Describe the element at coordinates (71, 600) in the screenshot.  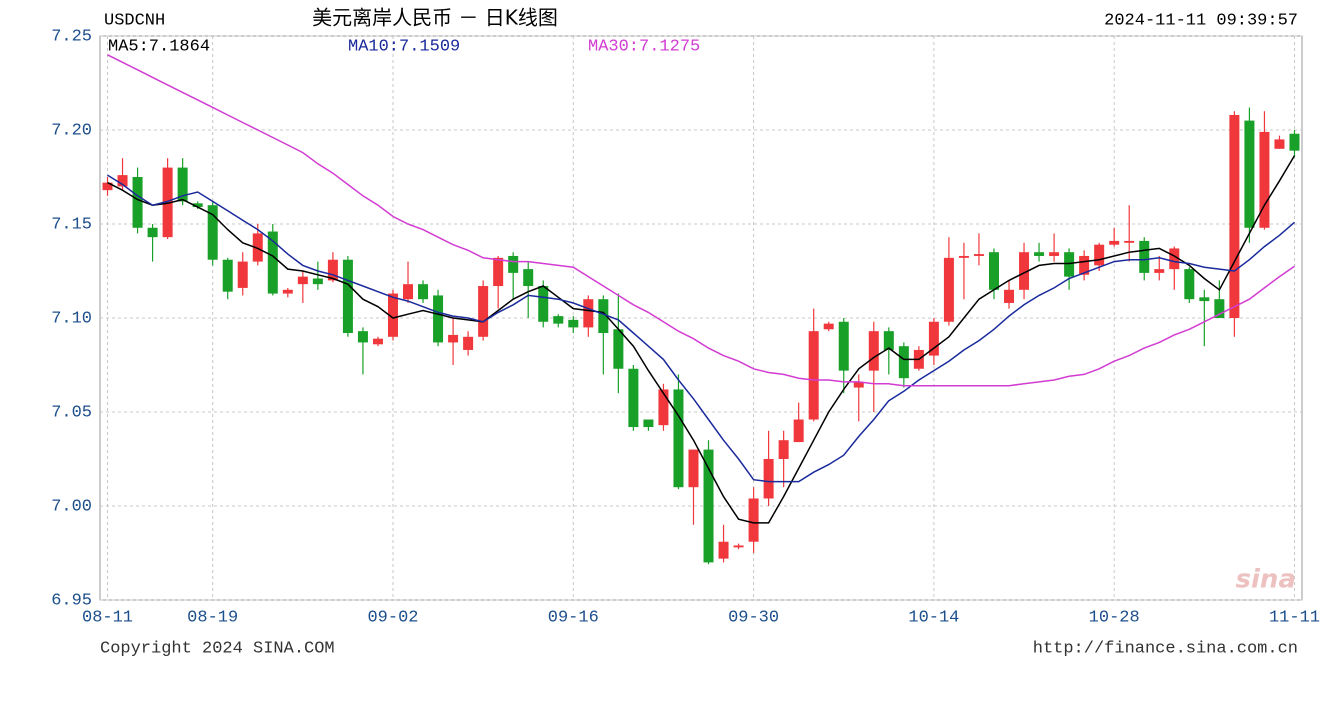
I see `y-tick-label: 6.95` at that location.